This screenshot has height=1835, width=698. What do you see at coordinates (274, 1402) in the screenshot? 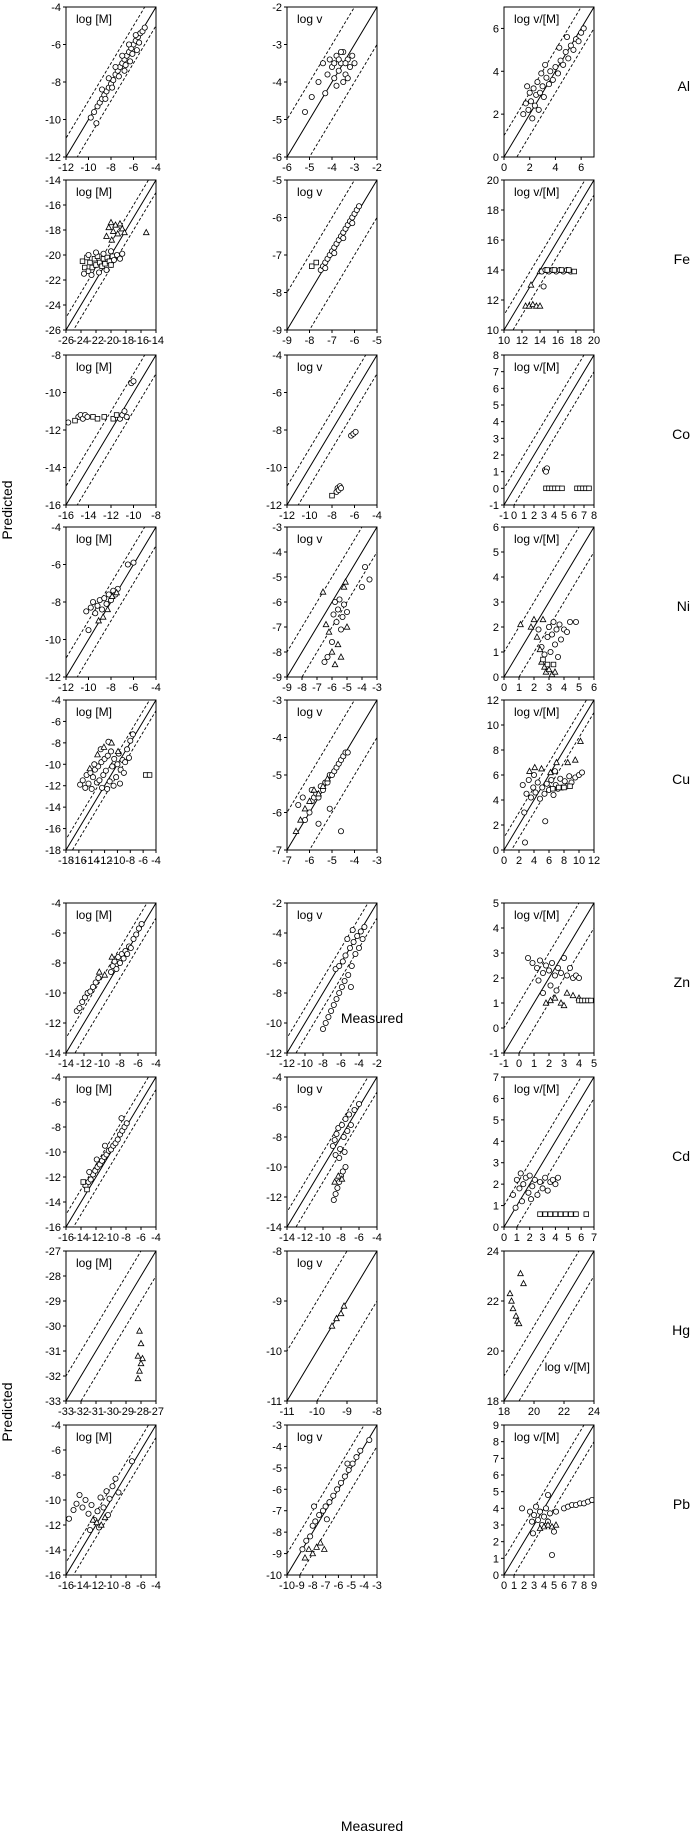
I see `y-tick-label: -11` at bounding box center [274, 1402].